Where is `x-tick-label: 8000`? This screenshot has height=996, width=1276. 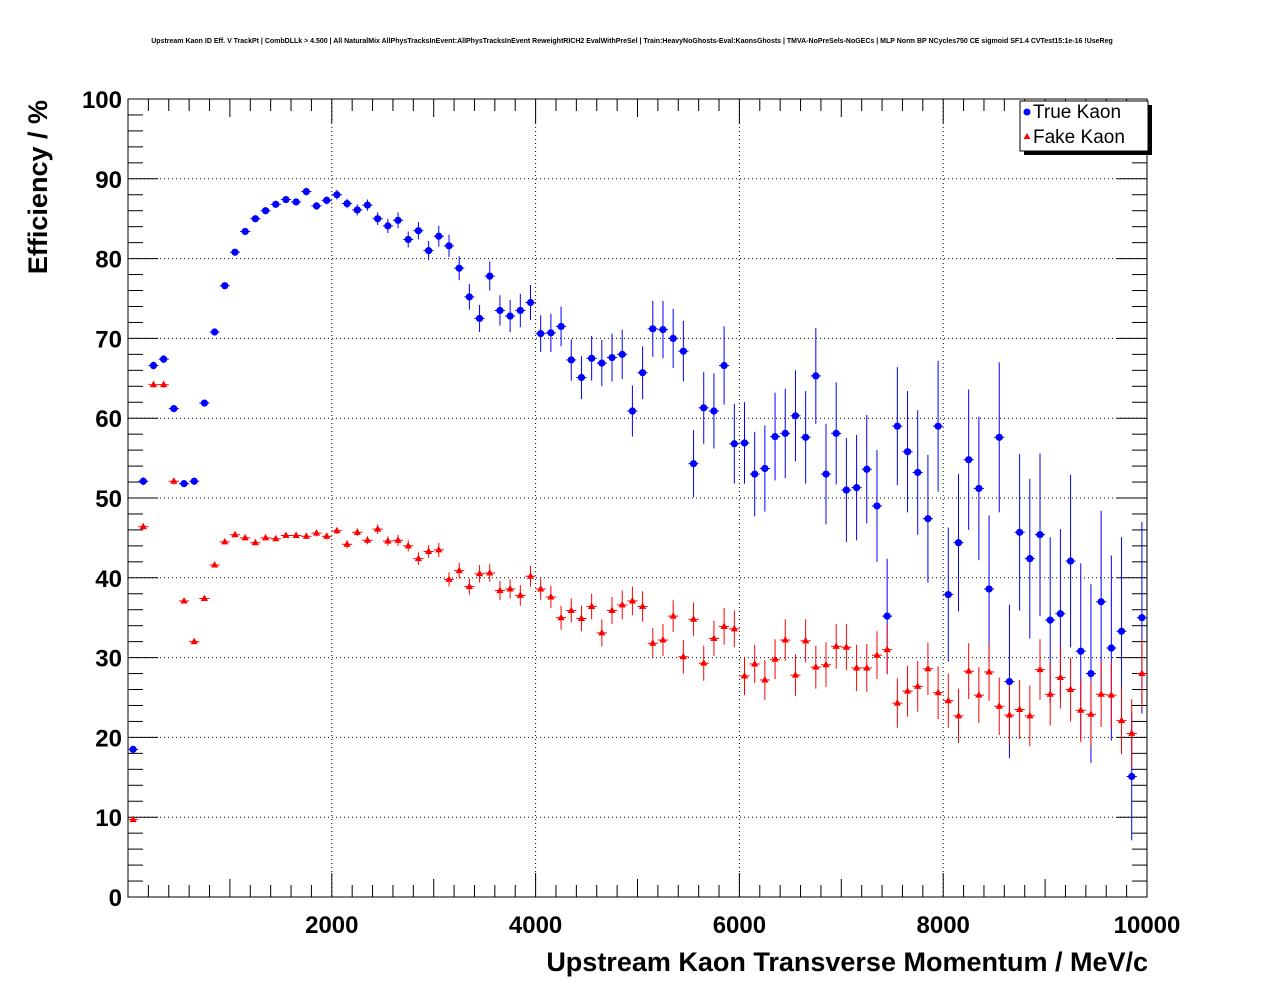
x-tick-label: 8000 is located at coordinates (943, 925).